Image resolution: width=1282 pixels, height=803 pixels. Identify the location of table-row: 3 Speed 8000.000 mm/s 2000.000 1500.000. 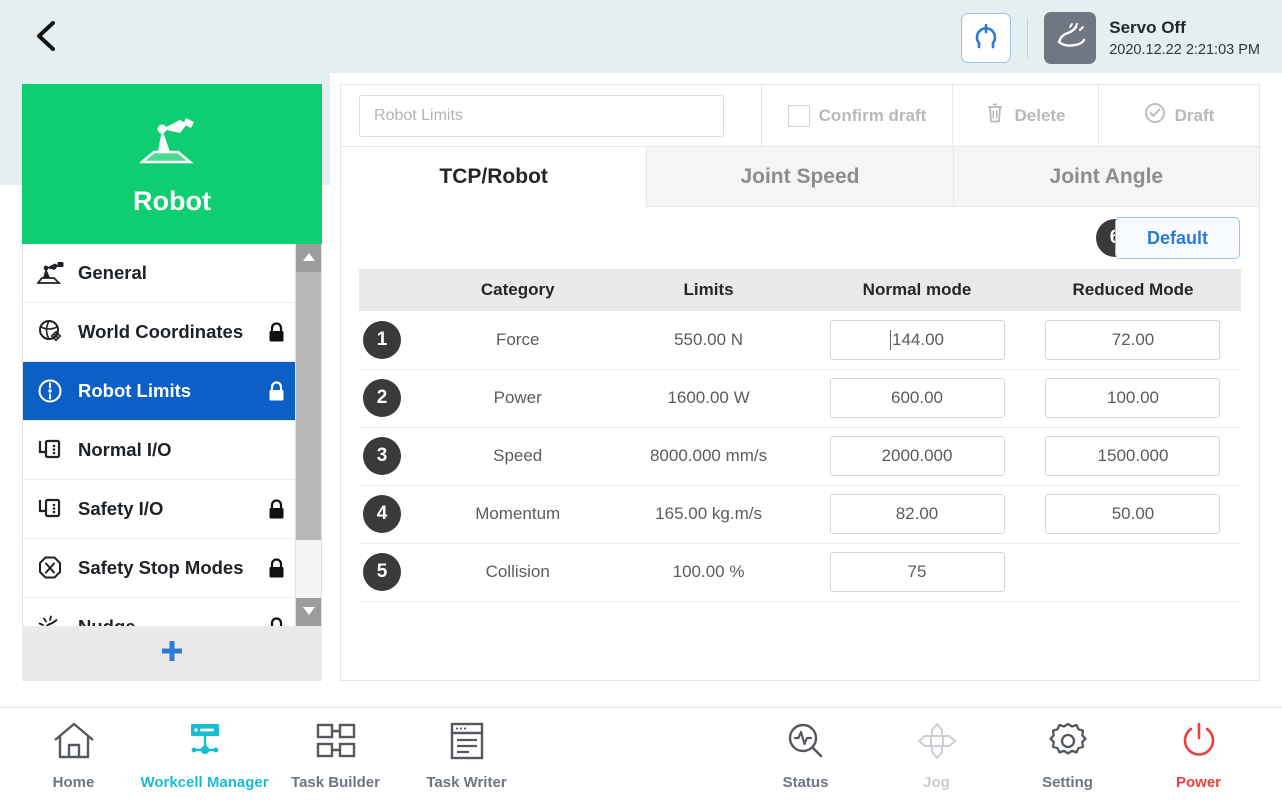
(800, 456).